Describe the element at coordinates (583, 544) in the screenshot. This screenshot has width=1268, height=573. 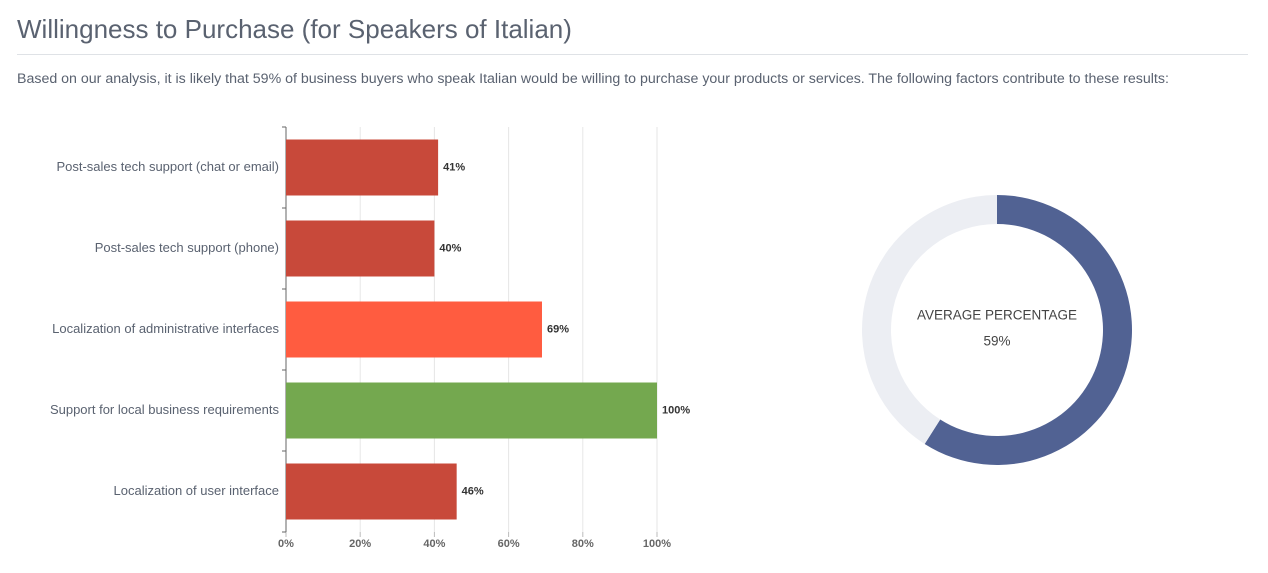
I see `x-tick-label: 80%` at that location.